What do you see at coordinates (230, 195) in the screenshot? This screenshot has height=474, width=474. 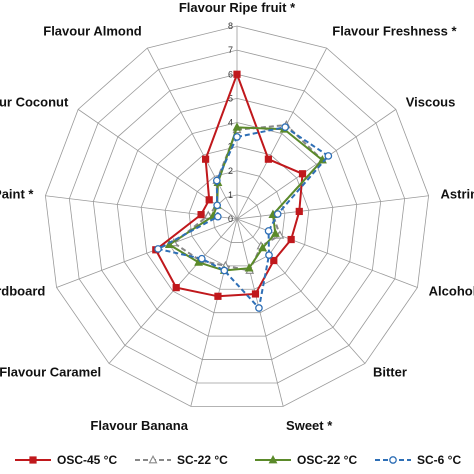 I see `tick-label: 1` at bounding box center [230, 195].